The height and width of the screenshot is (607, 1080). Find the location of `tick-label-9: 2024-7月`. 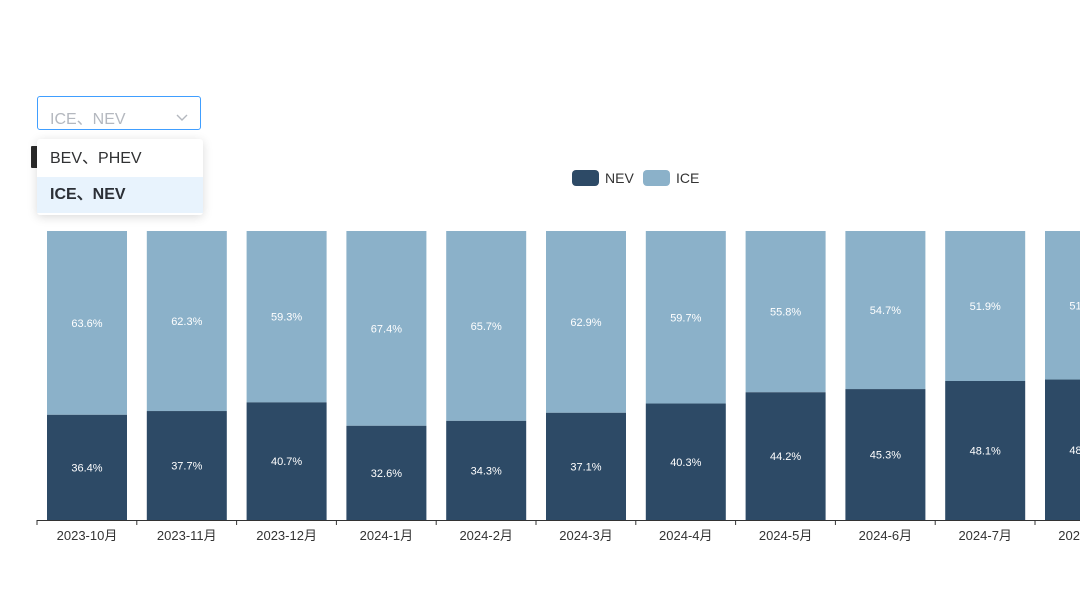

tick-label-9: 2024-7月 is located at coordinates (984, 535).